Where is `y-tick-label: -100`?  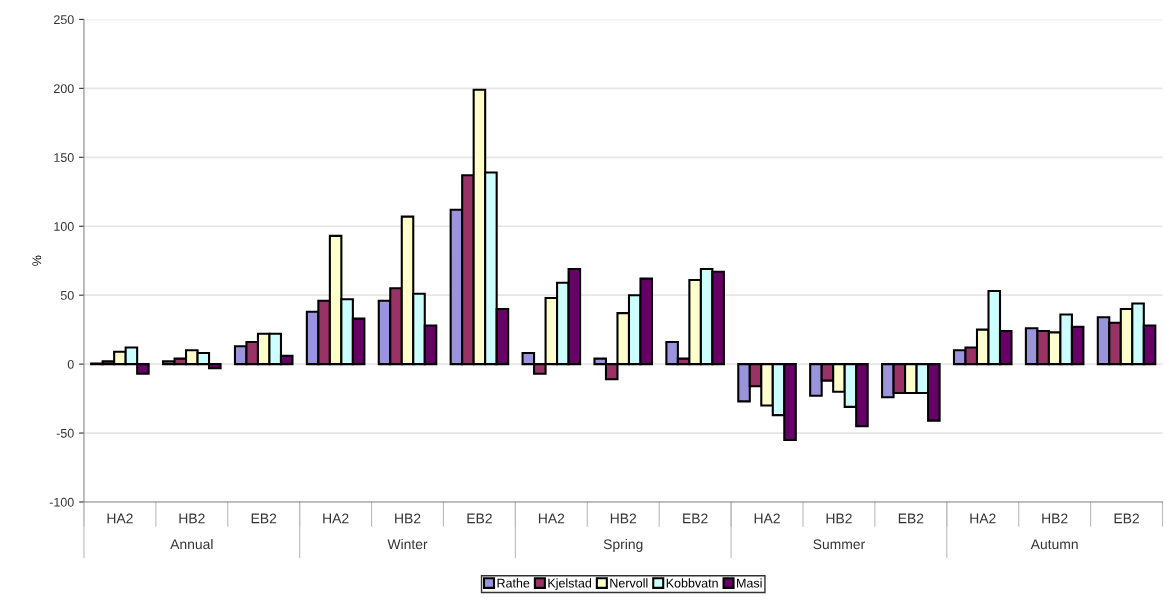 y-tick-label: -100 is located at coordinates (61, 502).